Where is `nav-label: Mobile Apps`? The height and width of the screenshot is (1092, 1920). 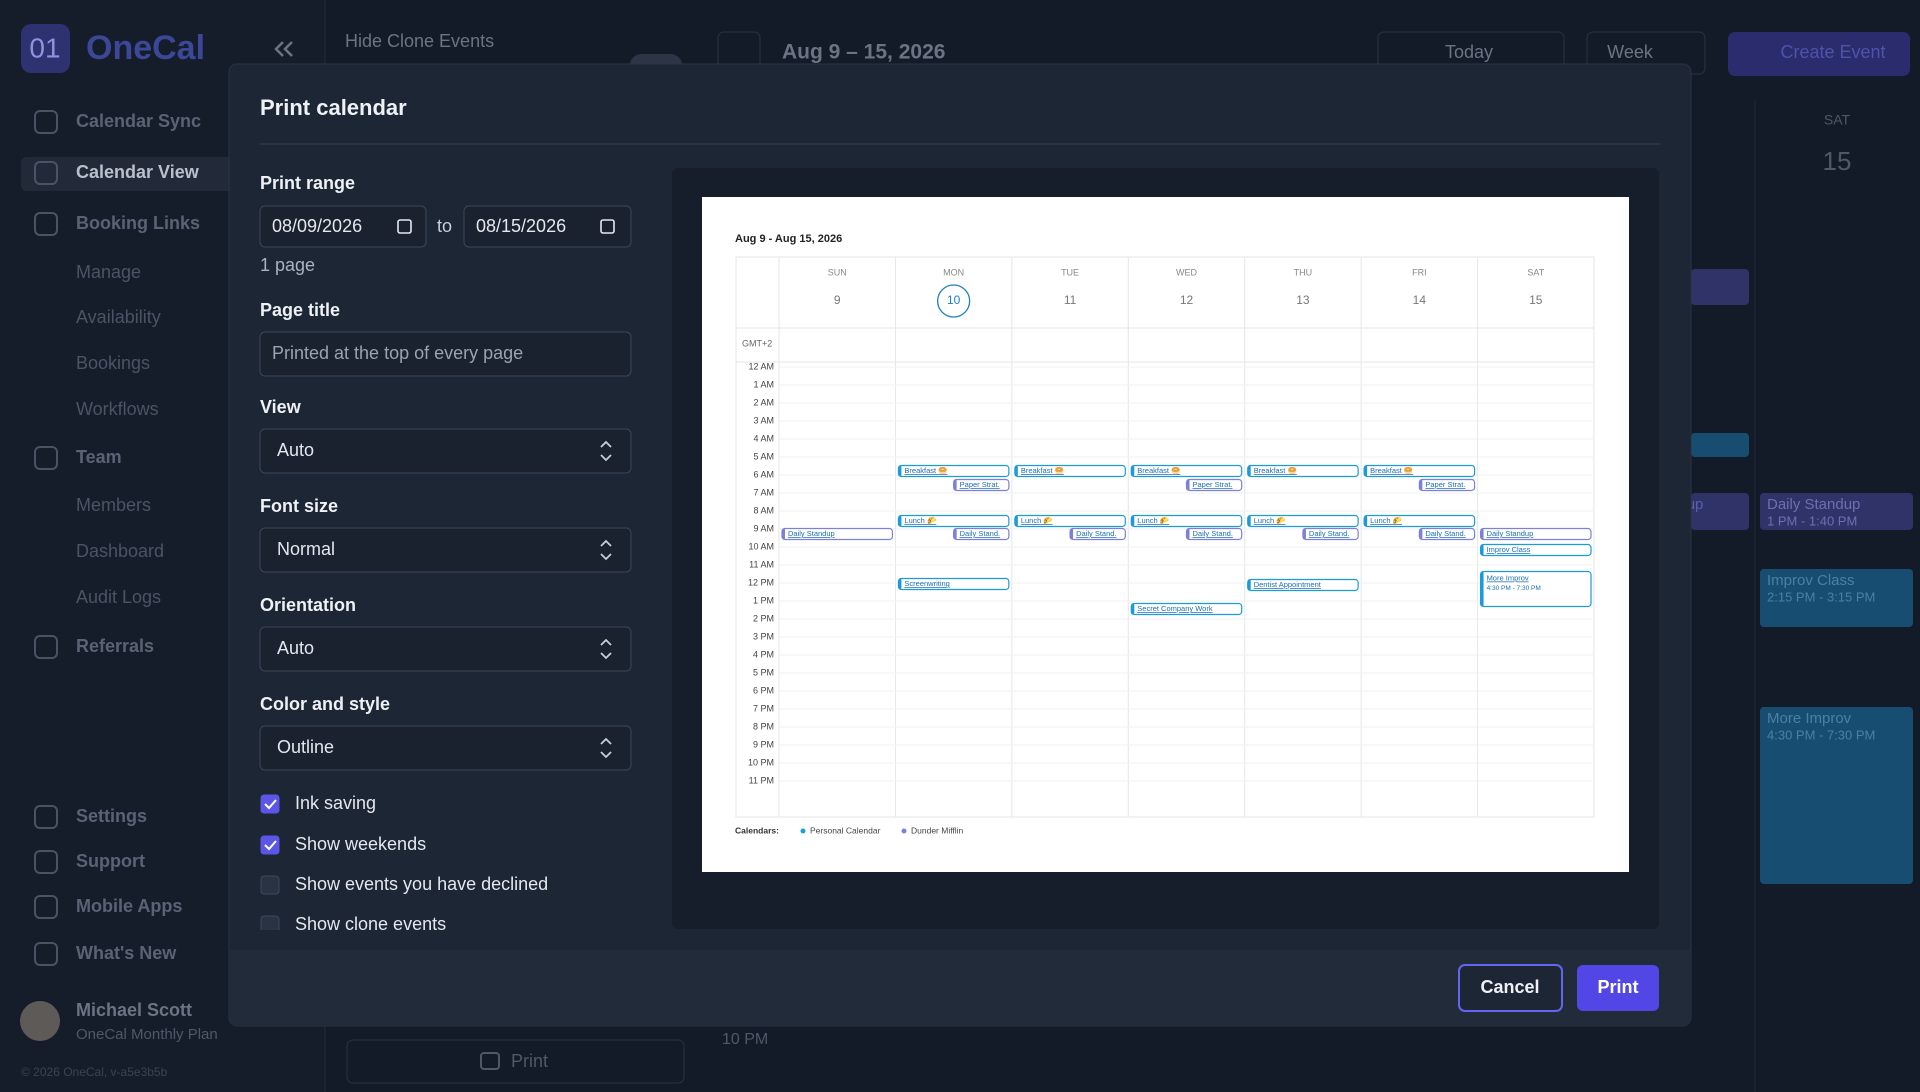 nav-label: Mobile Apps is located at coordinates (129, 906).